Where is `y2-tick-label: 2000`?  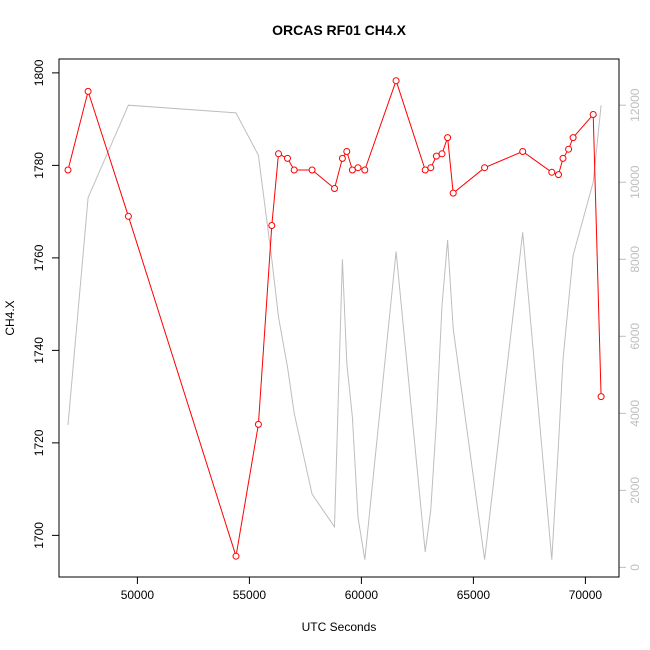
y2-tick-label: 2000 is located at coordinates (635, 490).